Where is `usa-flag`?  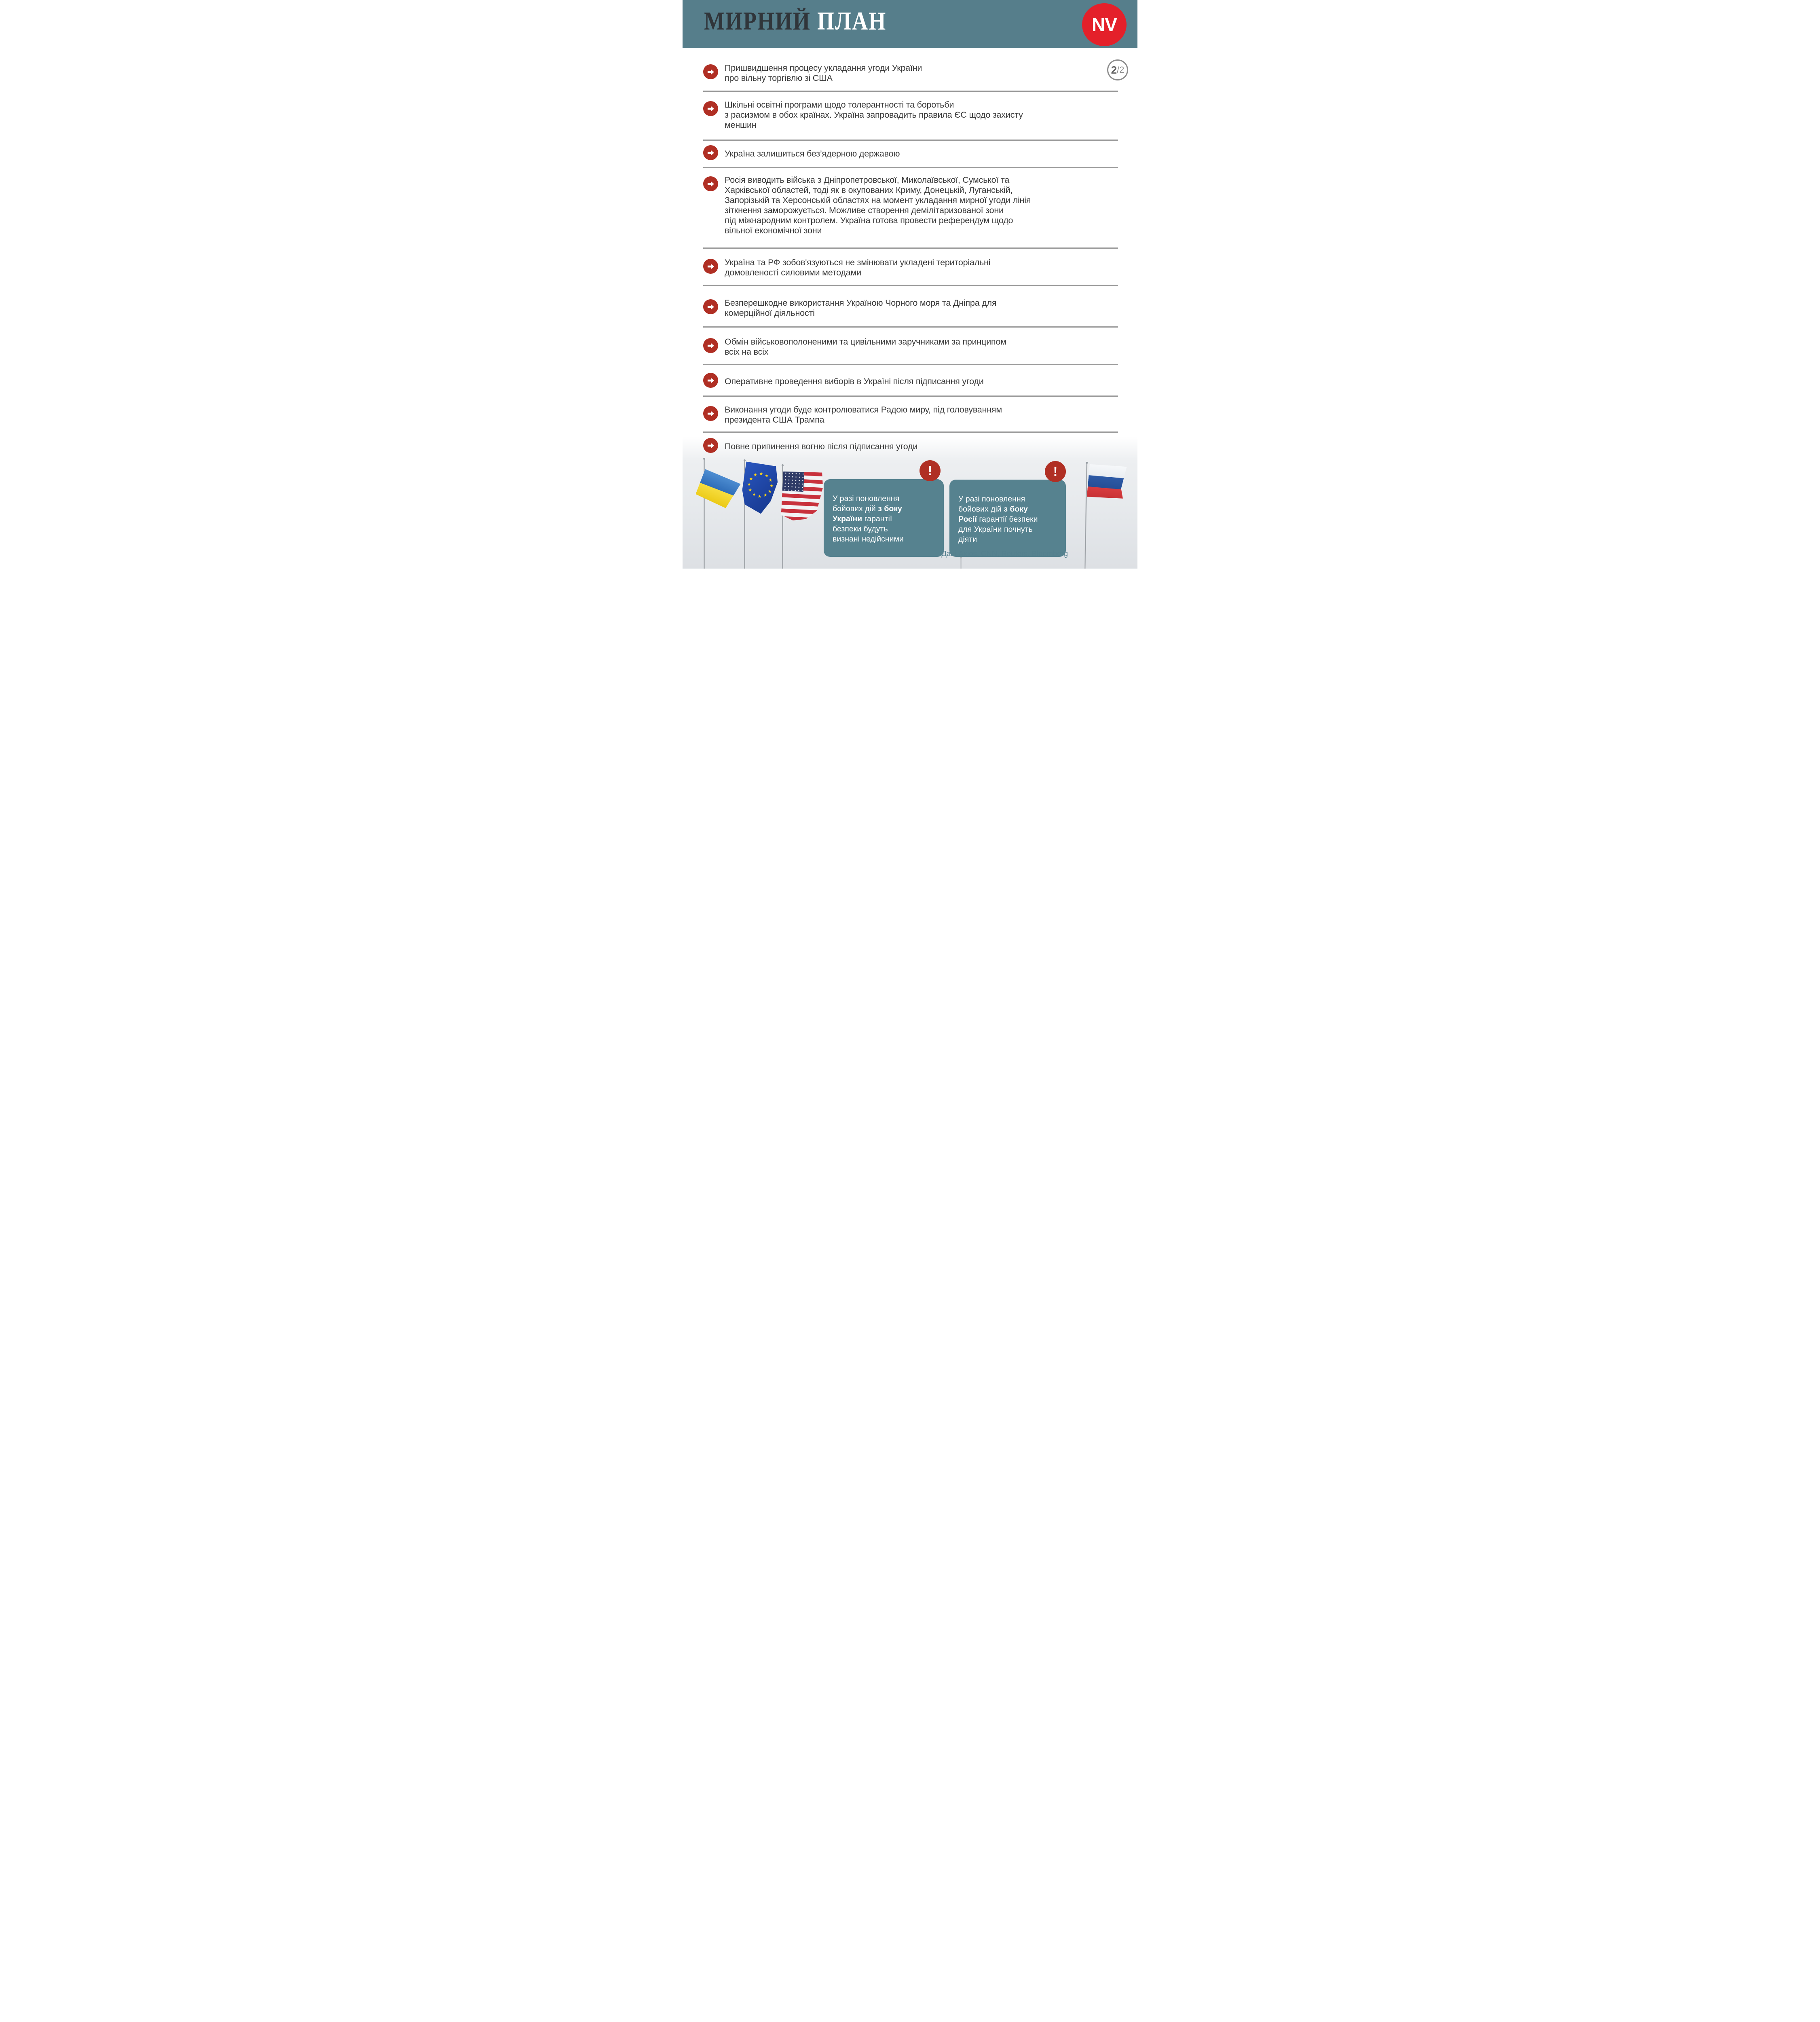 usa-flag is located at coordinates (802, 496).